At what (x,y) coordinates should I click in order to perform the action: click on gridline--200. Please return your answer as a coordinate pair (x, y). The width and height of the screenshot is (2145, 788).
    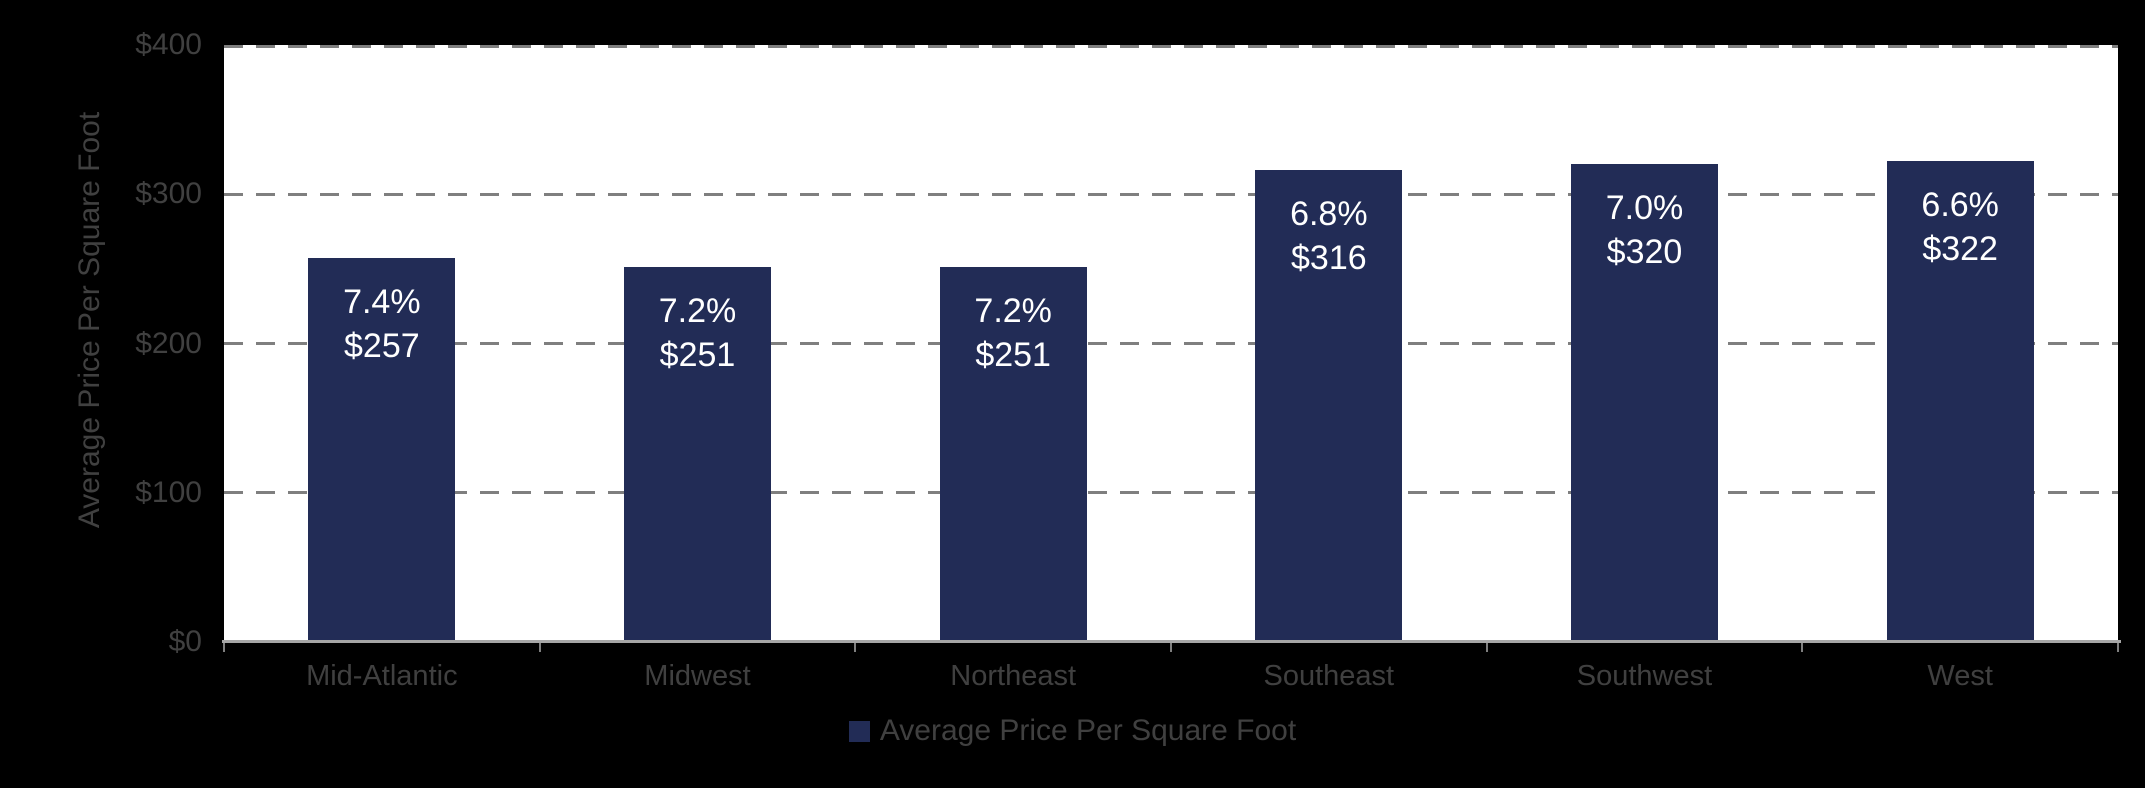
    Looking at the image, I should click on (1171, 343).